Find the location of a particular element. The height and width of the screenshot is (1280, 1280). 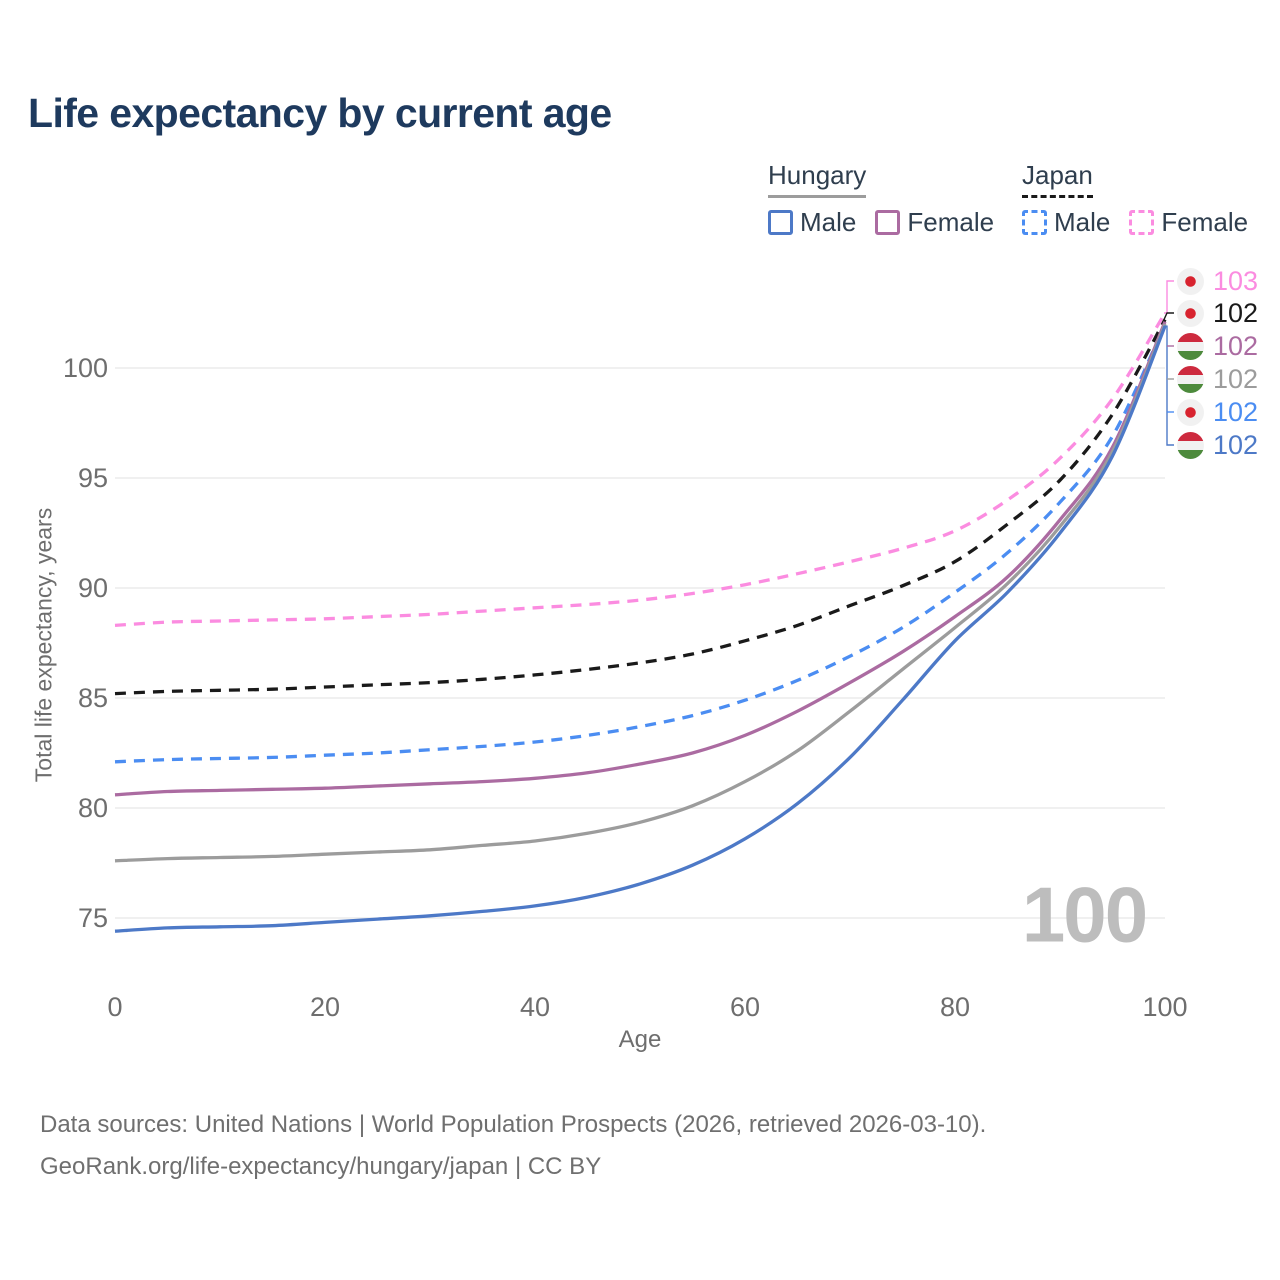

x-tick-label: 80 is located at coordinates (955, 1007).